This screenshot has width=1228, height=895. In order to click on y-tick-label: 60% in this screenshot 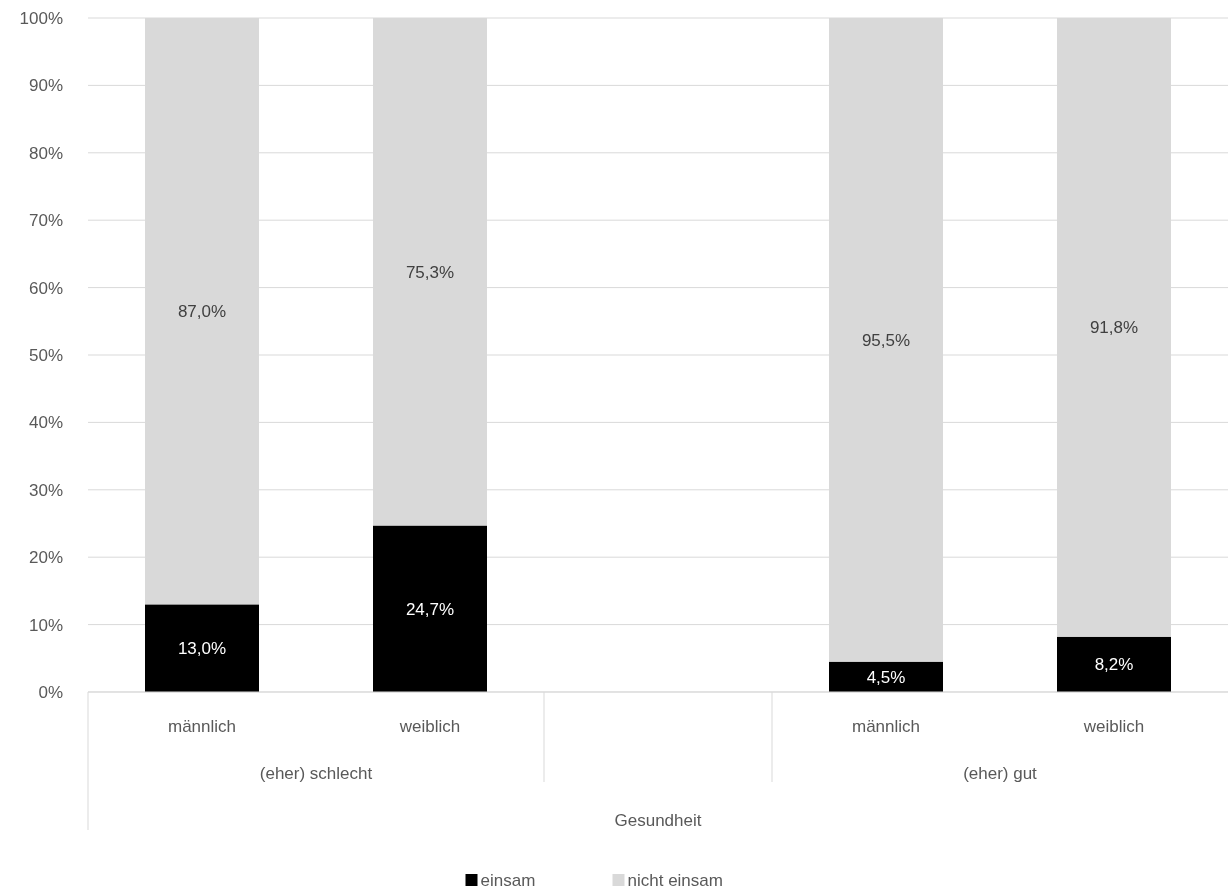, I will do `click(45, 288)`.